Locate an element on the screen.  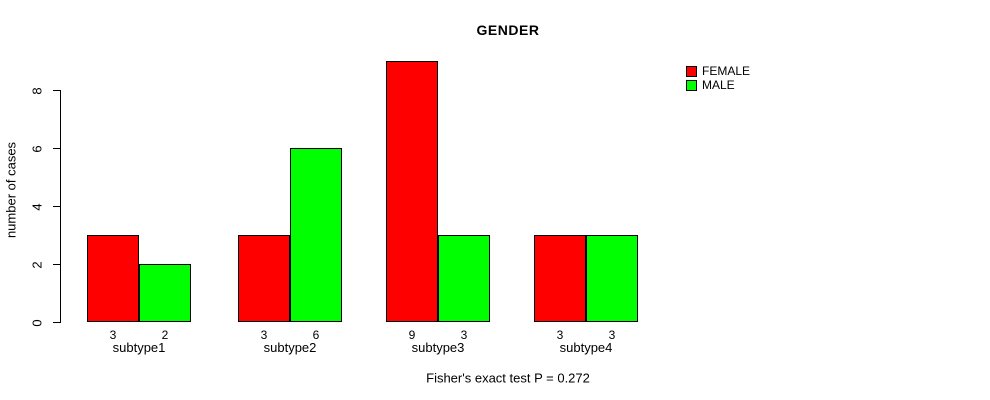
bar-male-subtype3 is located at coordinates (464, 278).